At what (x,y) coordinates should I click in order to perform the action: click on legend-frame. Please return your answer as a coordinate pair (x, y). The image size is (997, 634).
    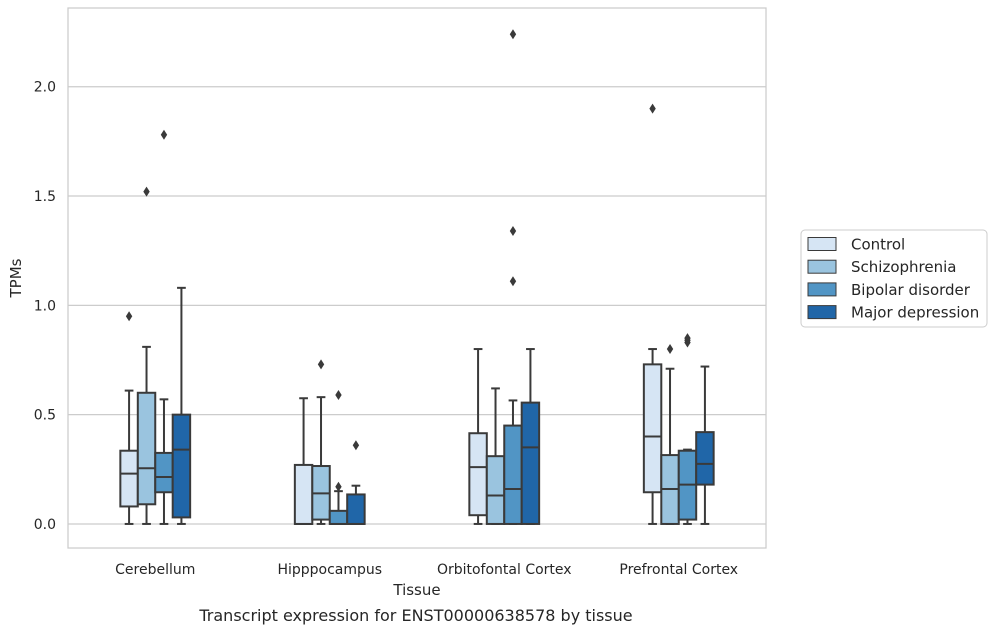
    Looking at the image, I should click on (894, 278).